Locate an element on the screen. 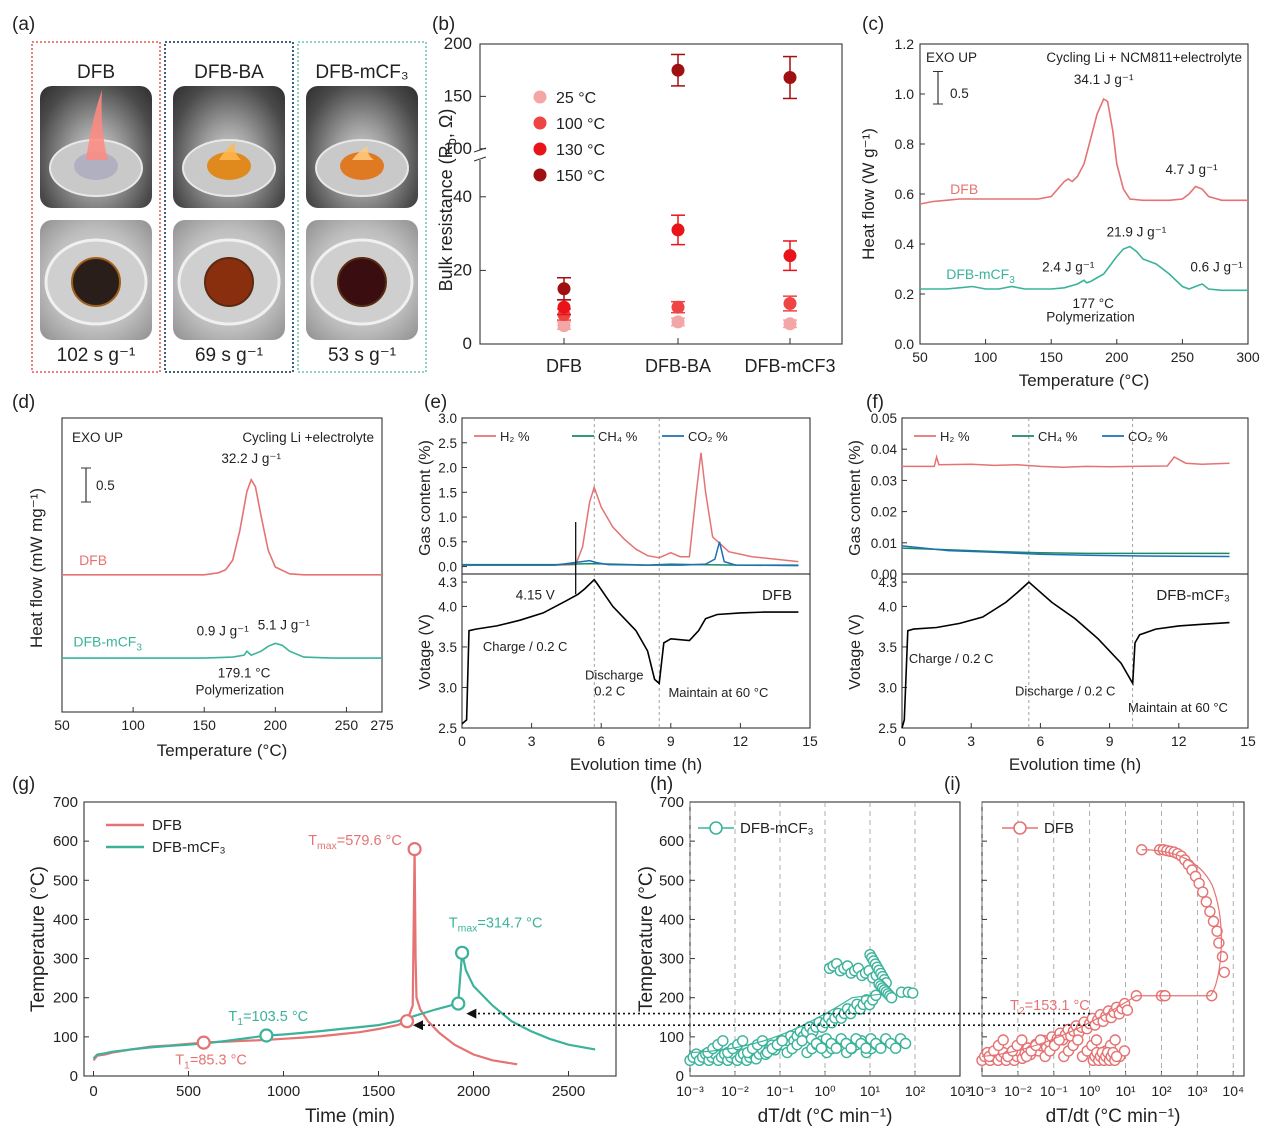 The image size is (1270, 1145). legend-label: DFB-mCF₃ is located at coordinates (777, 828).